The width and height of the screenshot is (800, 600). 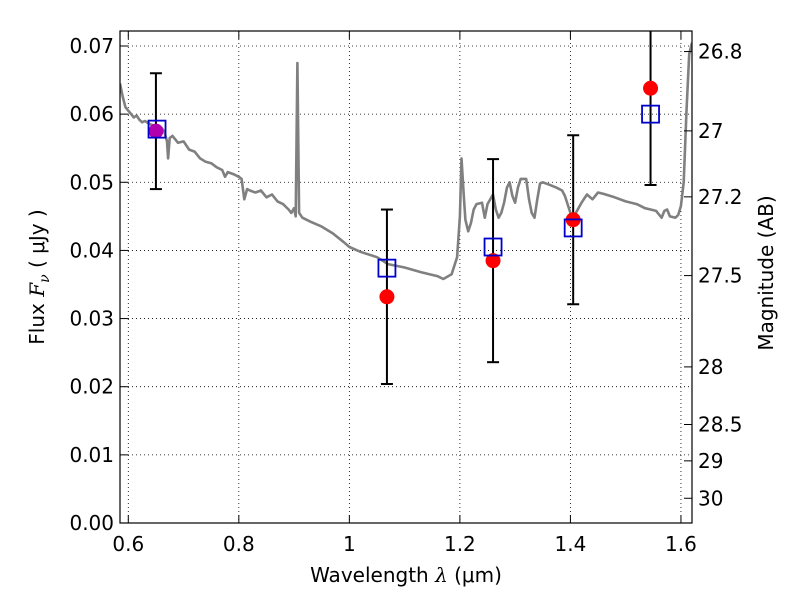 What do you see at coordinates (681, 544) in the screenshot?
I see `x-tick-label: 1.6` at bounding box center [681, 544].